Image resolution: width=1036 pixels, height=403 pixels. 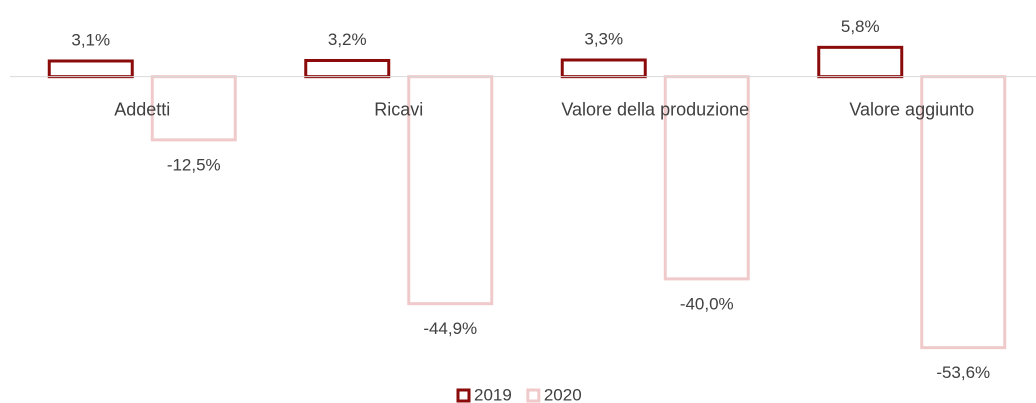 What do you see at coordinates (142, 109) in the screenshot?
I see `x-tick-label: Addetti` at bounding box center [142, 109].